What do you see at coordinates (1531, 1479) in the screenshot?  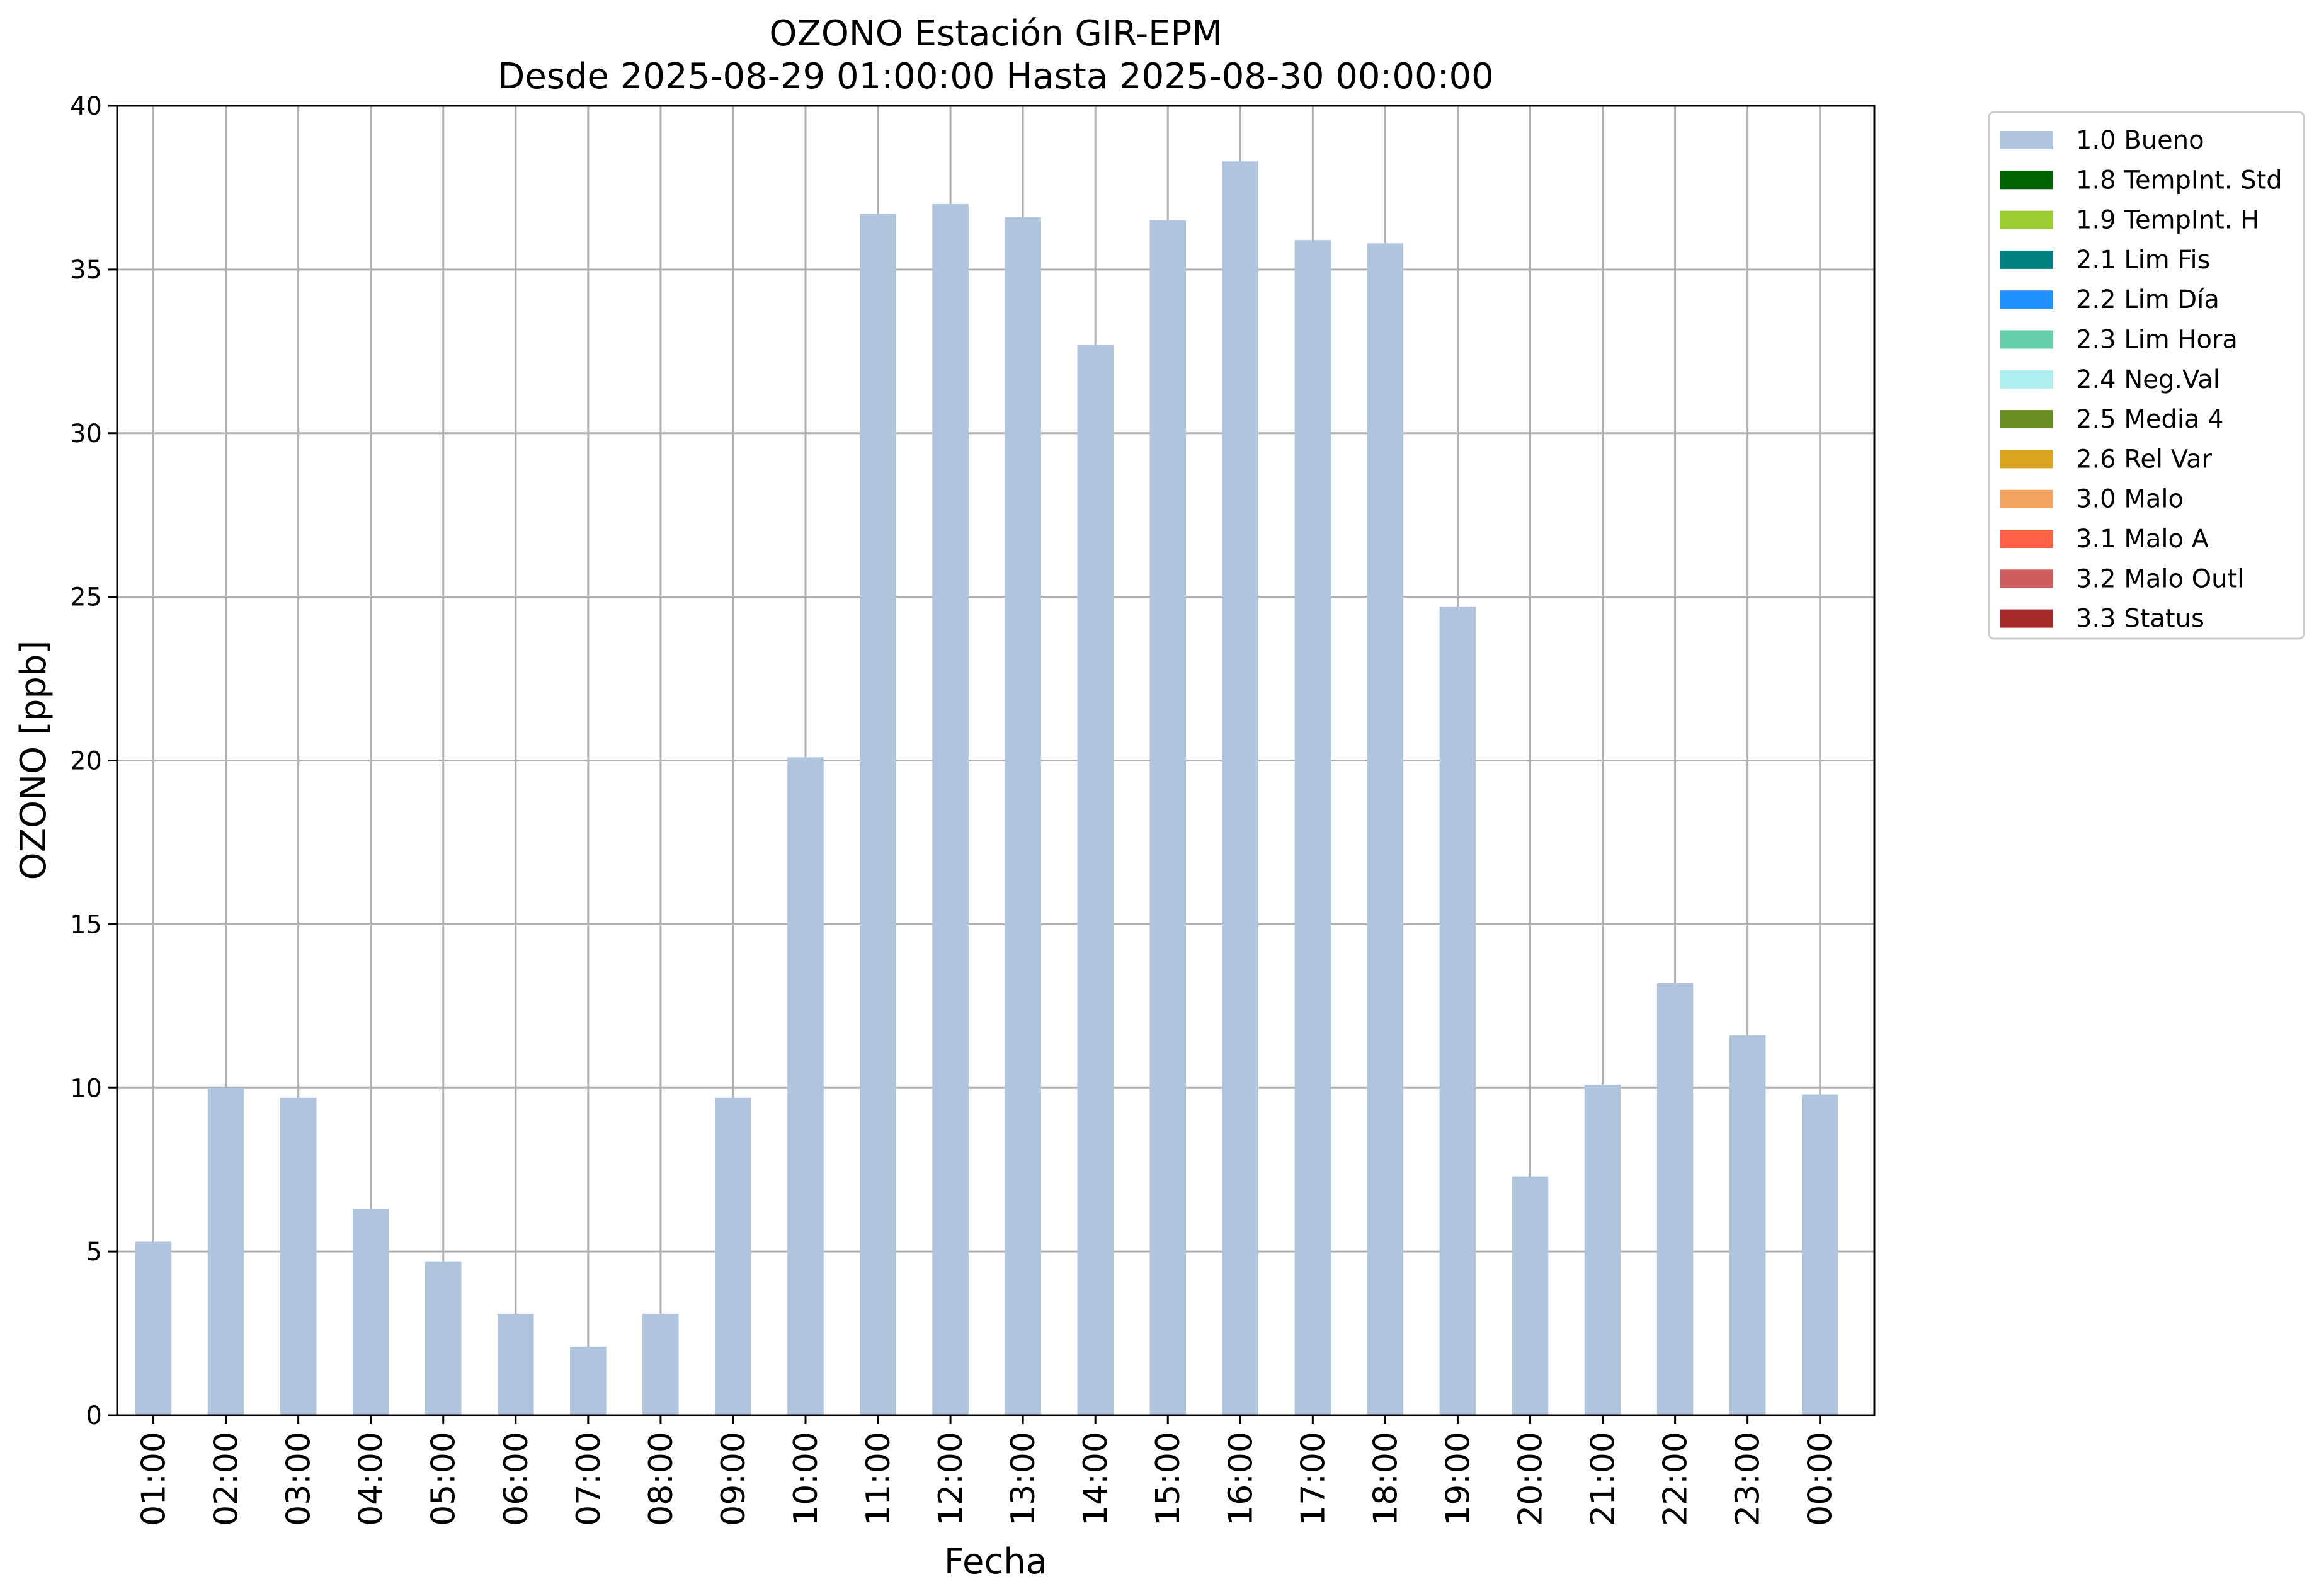 I see `x-tick-label: 20:00` at bounding box center [1531, 1479].